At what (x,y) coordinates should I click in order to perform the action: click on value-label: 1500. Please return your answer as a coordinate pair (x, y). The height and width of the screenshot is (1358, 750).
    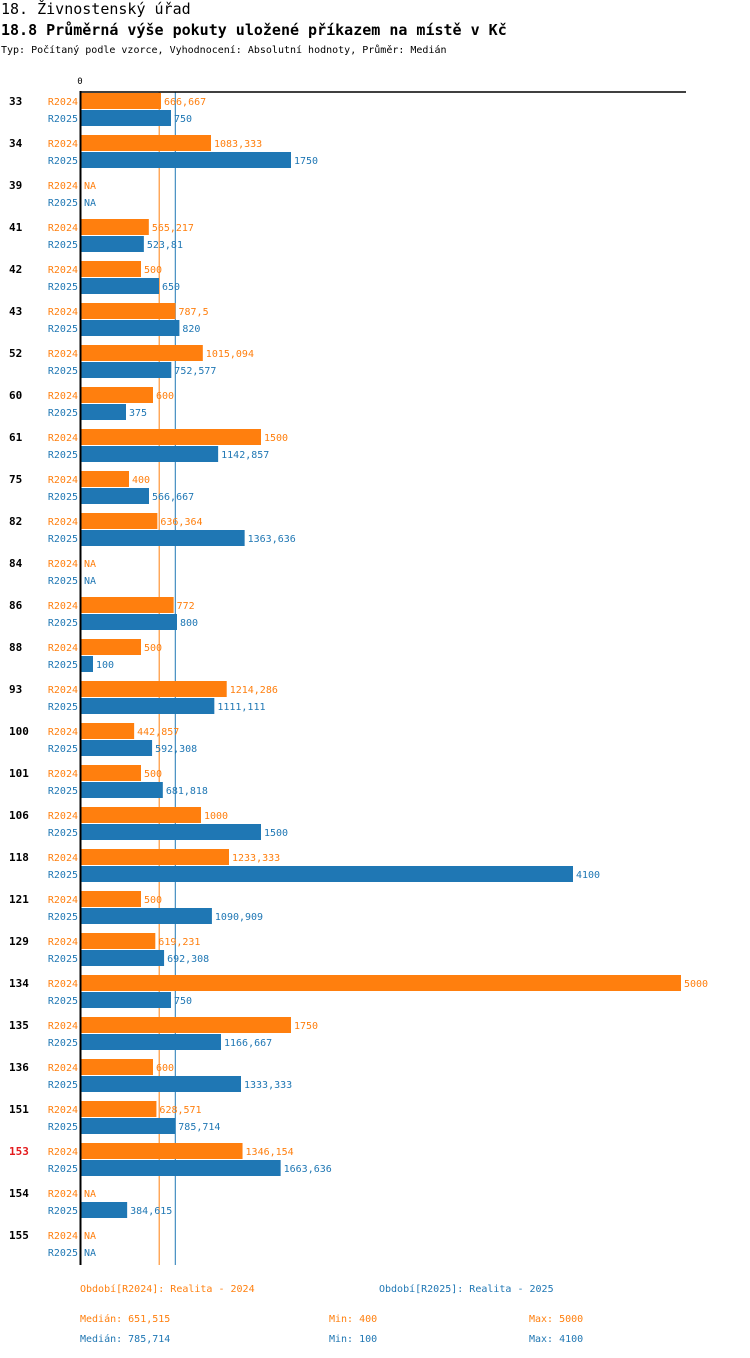
    Looking at the image, I should click on (276, 833).